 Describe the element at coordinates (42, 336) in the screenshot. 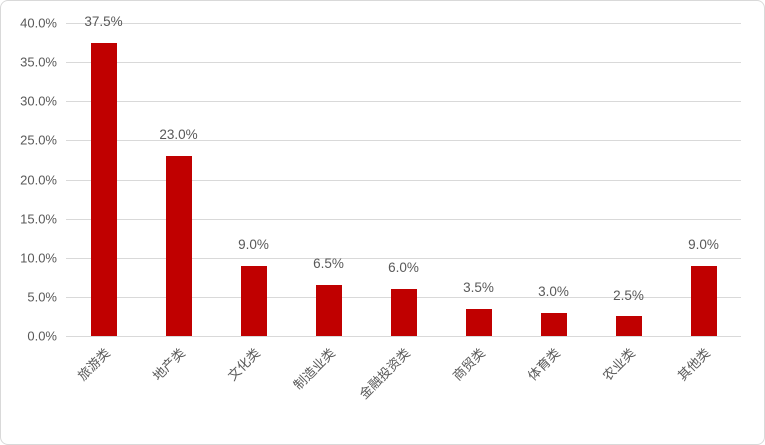

I see `y-axis-tick-label: 0.0%` at that location.